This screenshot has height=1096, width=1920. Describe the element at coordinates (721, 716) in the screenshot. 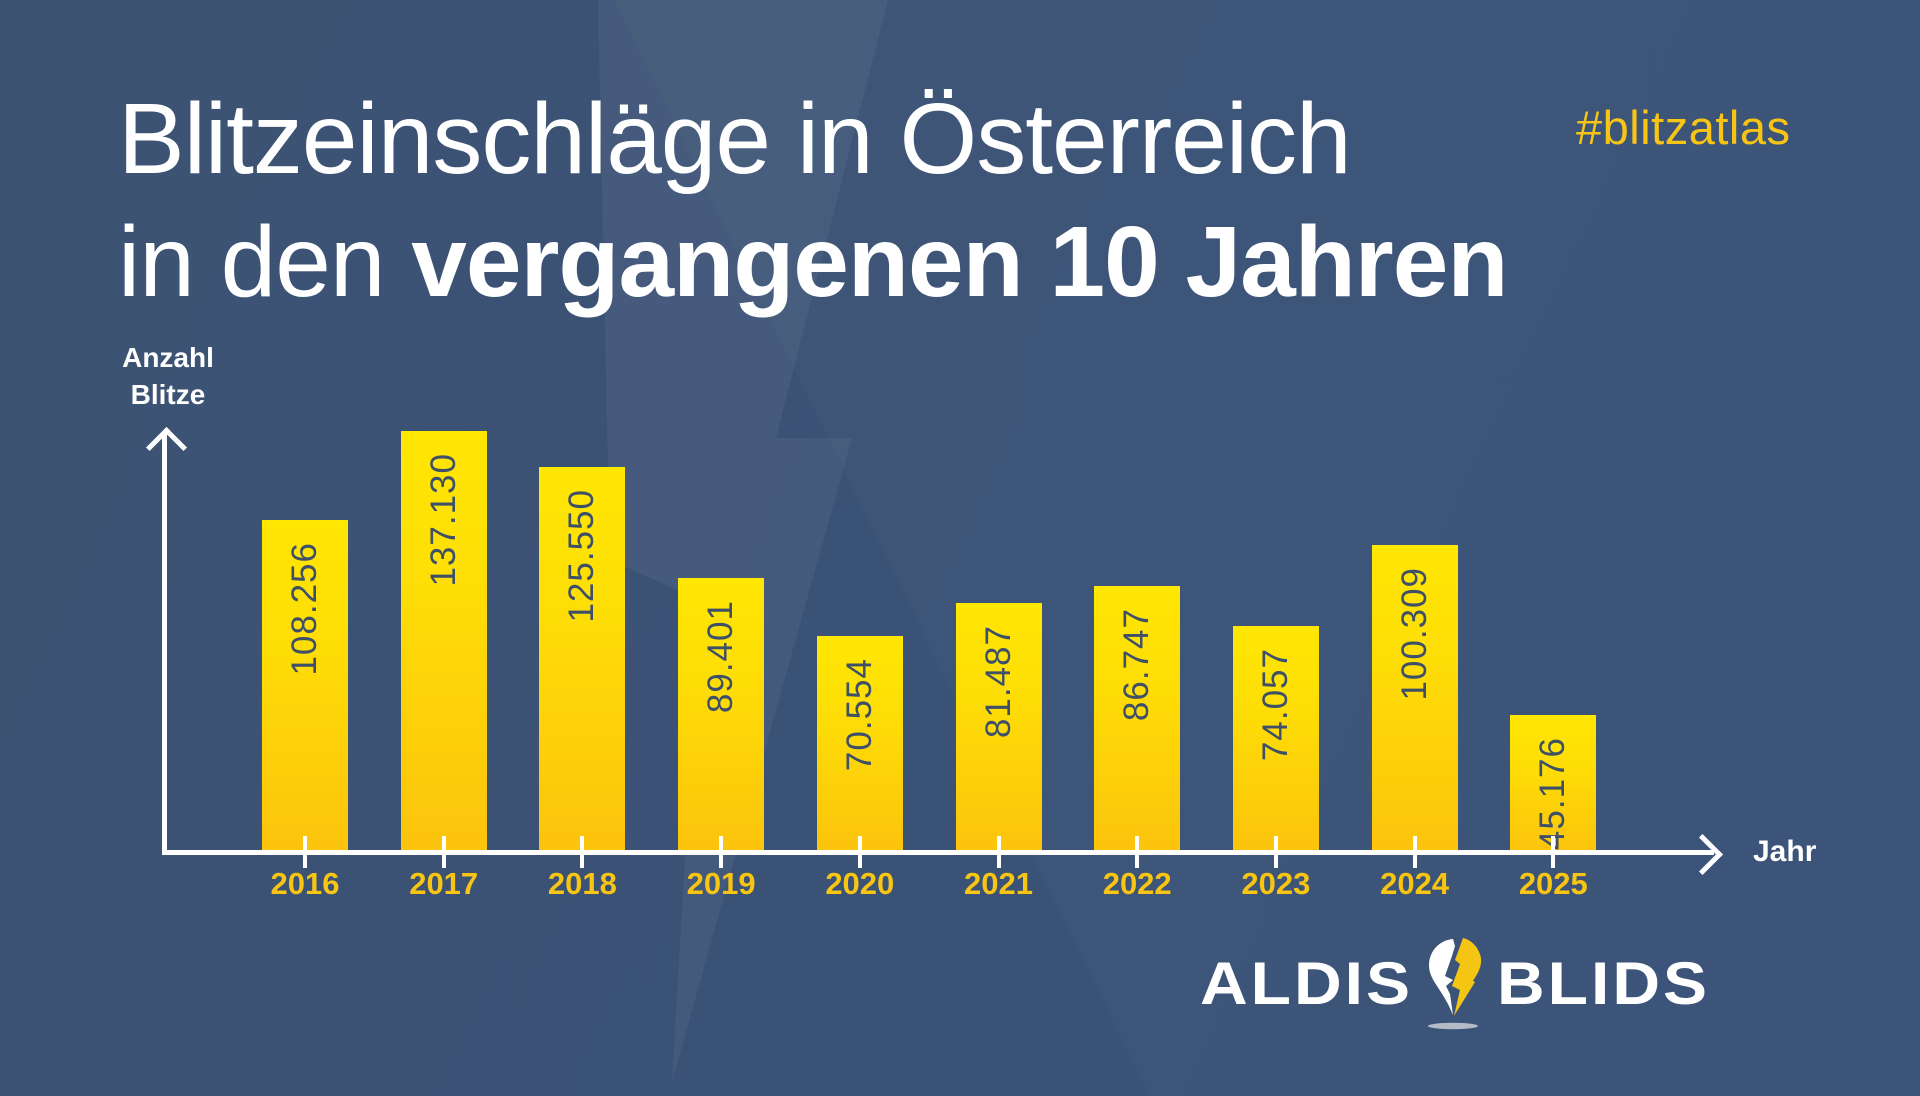

I see `bar-2019: 89.401` at that location.